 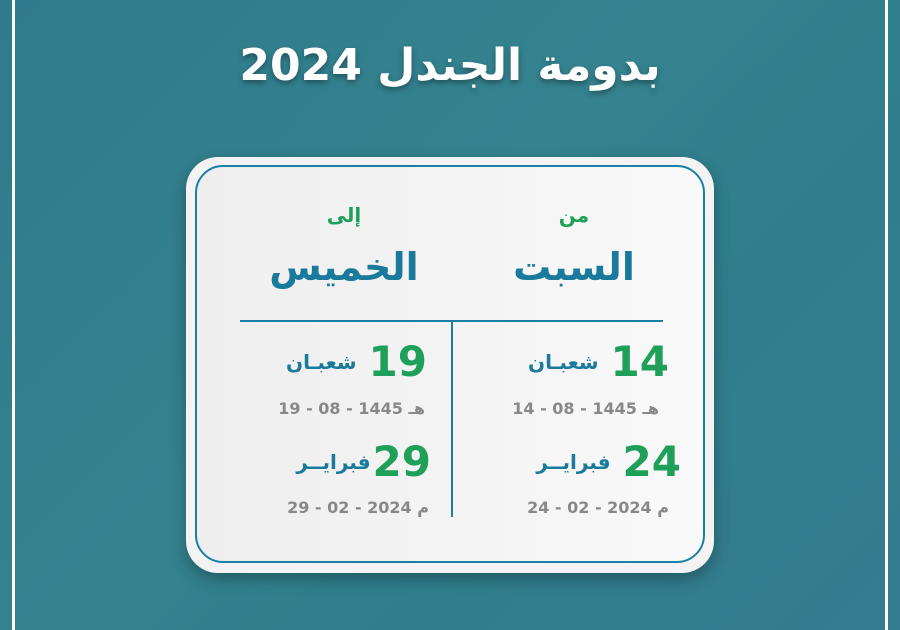 What do you see at coordinates (450, 65) in the screenshot?
I see `title-line-2: بدومة الجندل 2024` at bounding box center [450, 65].